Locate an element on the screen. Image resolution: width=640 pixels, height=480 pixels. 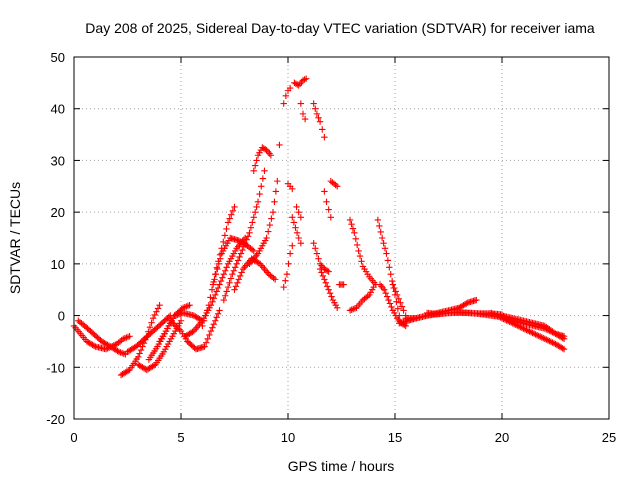
y-tick-label: 50 is located at coordinates (58, 57).